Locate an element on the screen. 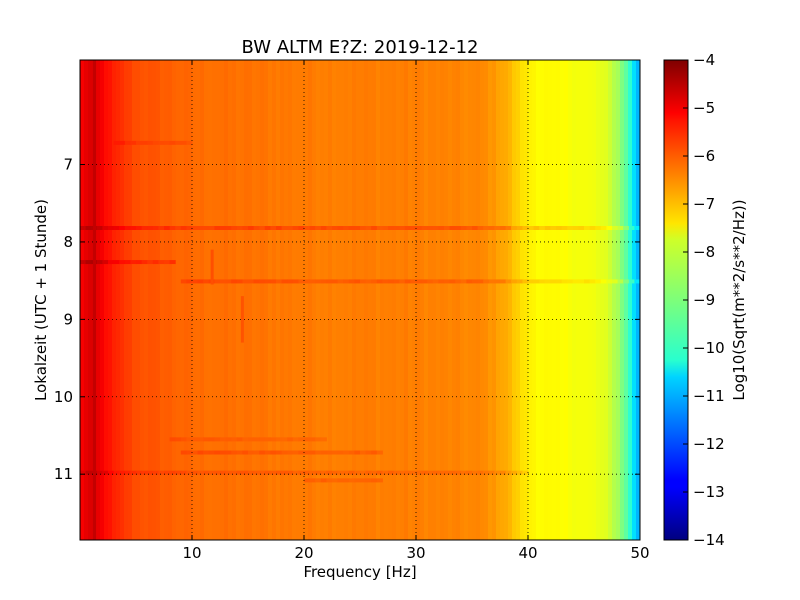 The image size is (800, 600). y-tick-label: 8 is located at coordinates (68, 242).